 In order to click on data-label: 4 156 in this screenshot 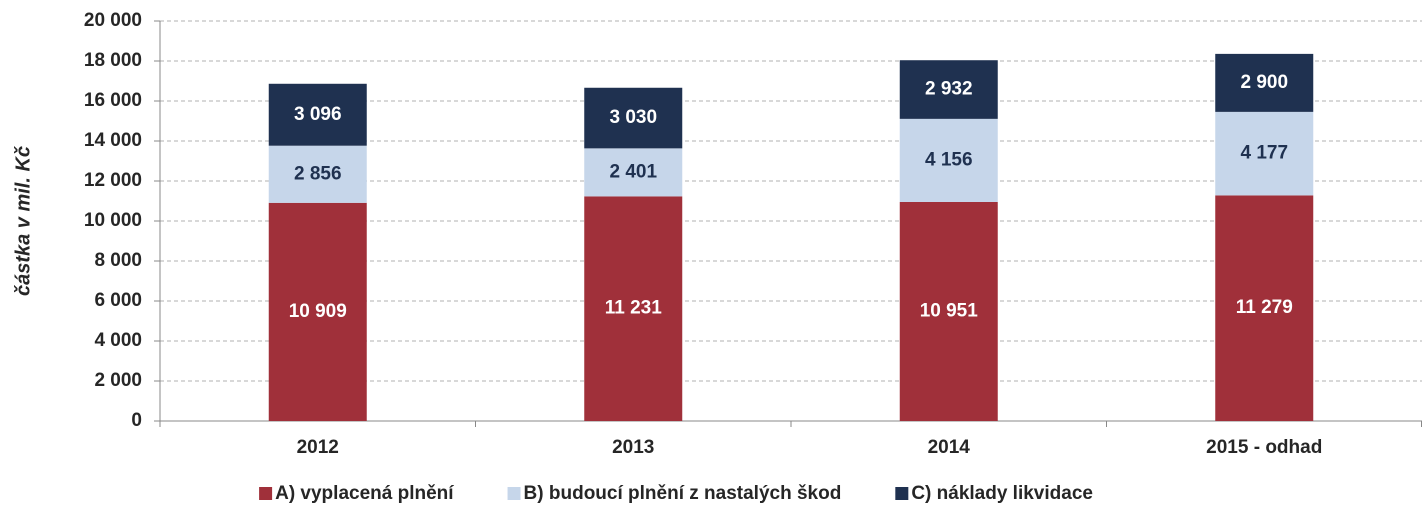, I will do `click(949, 159)`.